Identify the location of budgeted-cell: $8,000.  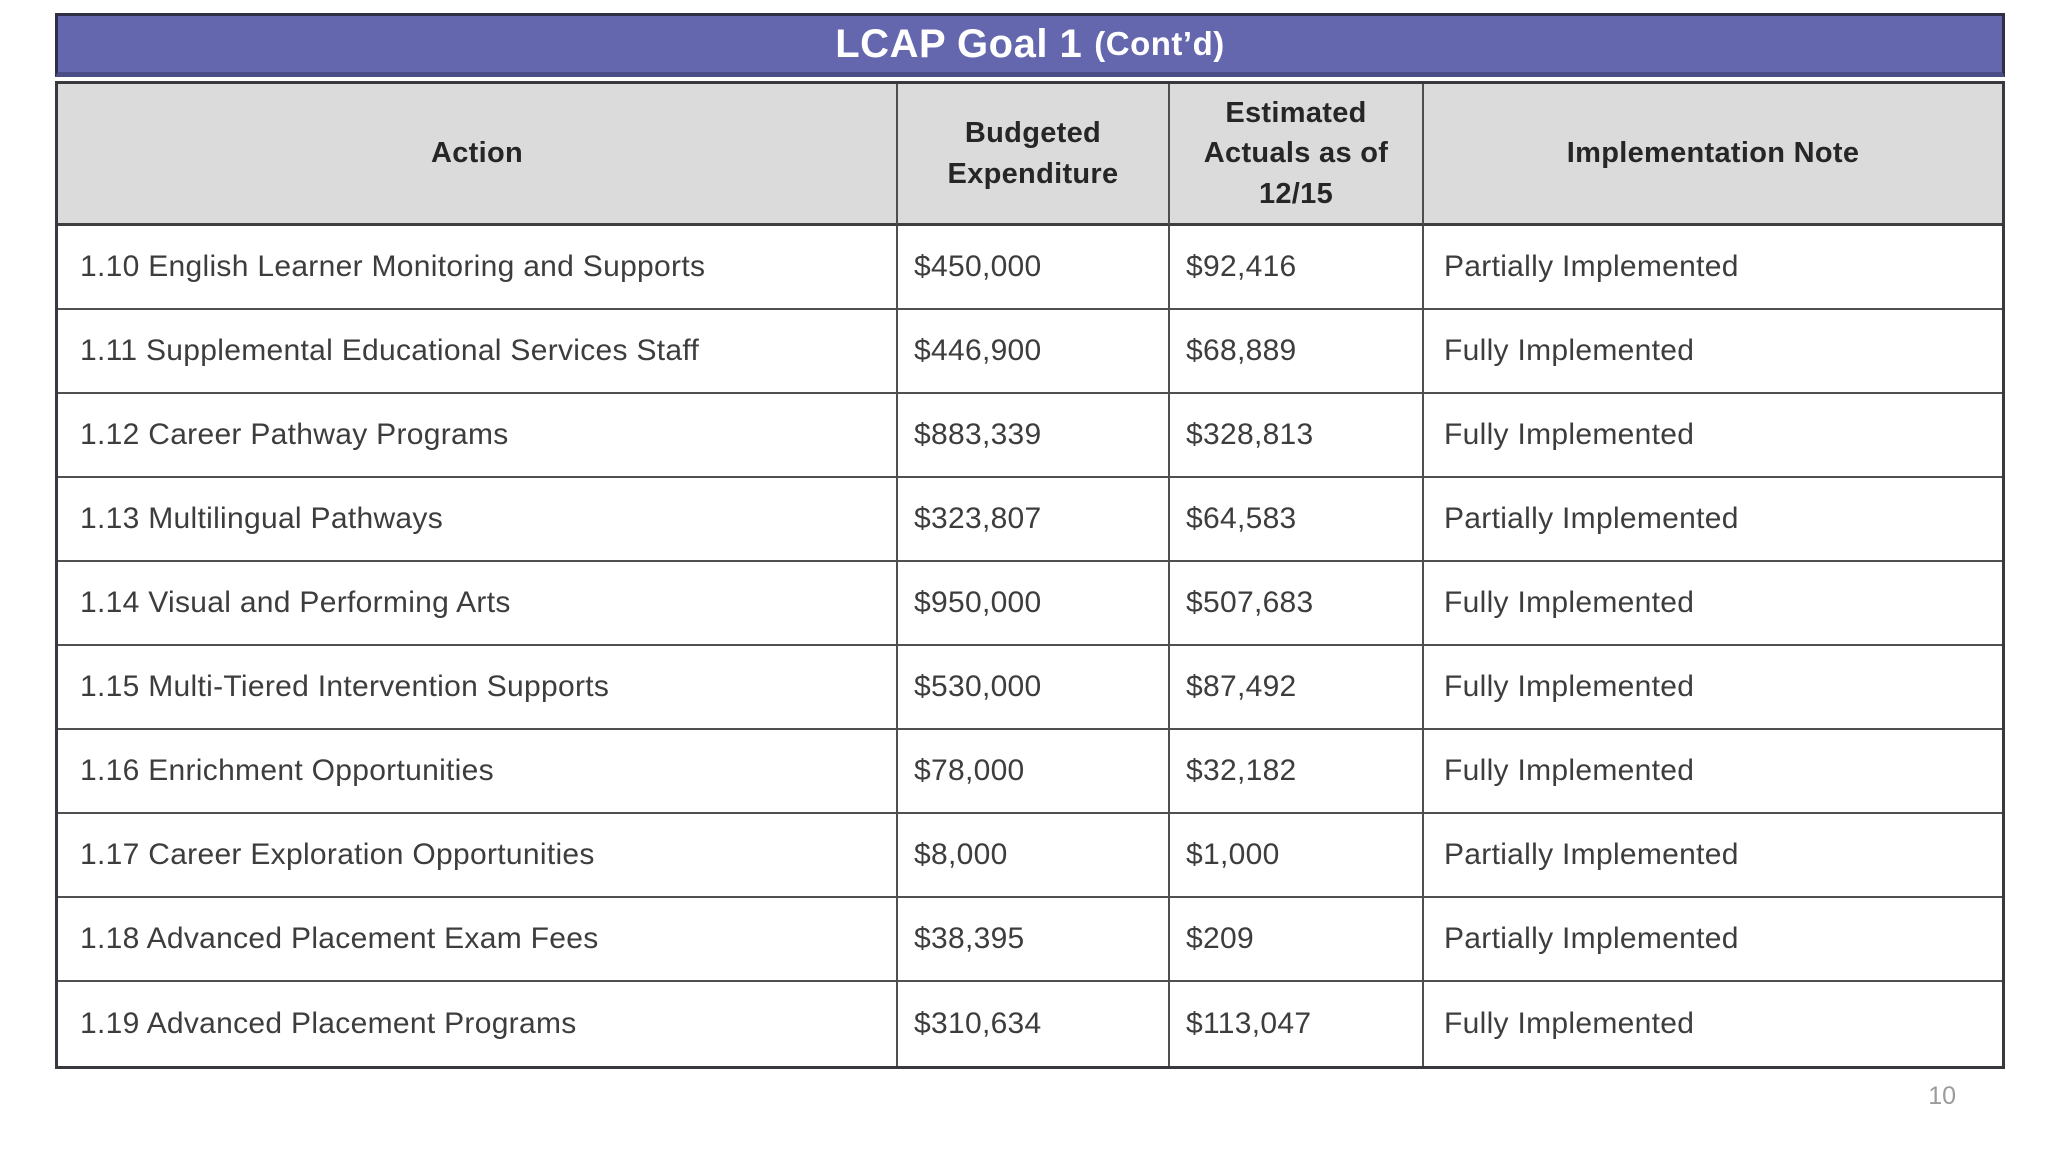
(1034, 856).